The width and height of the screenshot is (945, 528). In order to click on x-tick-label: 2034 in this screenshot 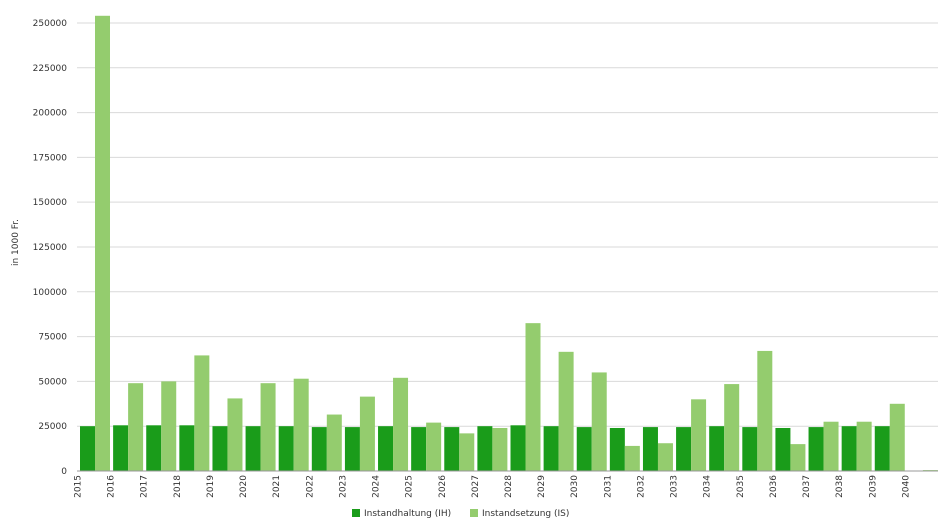, I will do `click(708, 486)`.